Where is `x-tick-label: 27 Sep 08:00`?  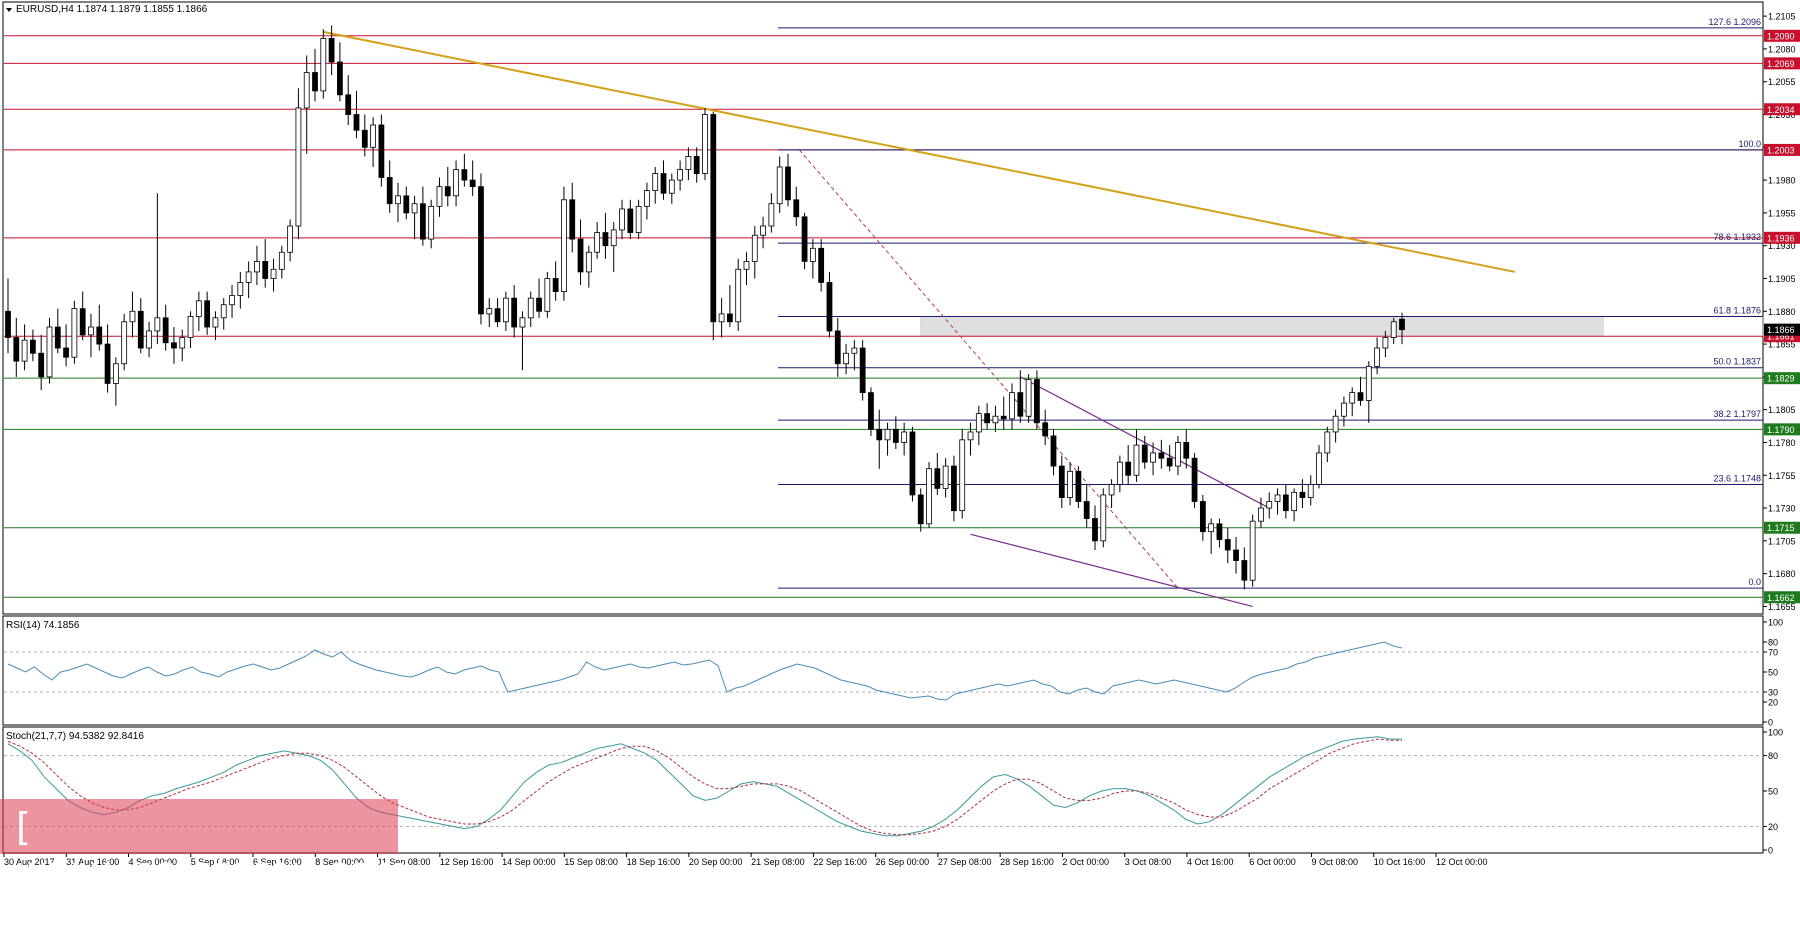
x-tick-label: 27 Sep 08:00 is located at coordinates (965, 862).